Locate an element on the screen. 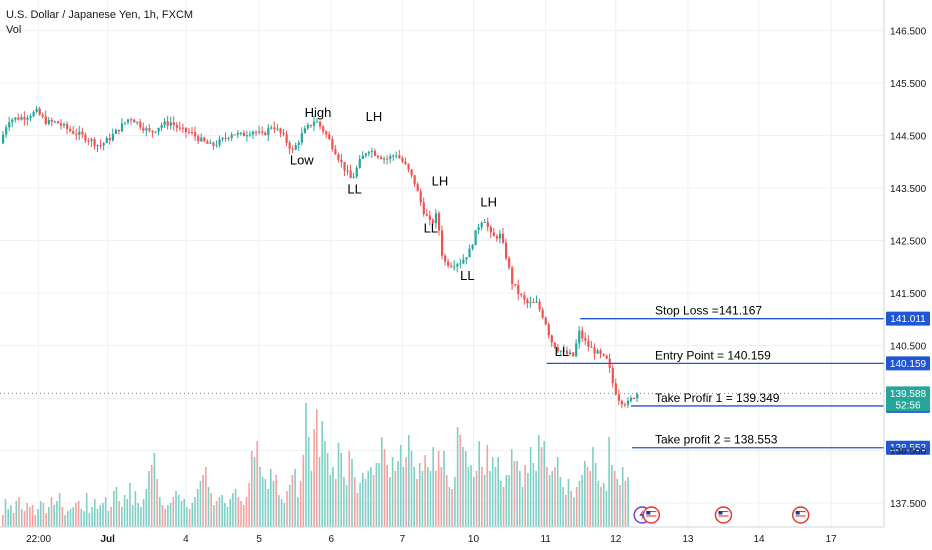  symbol-title: U.S. Dollar / Japanese Yen, 1h, FXCM is located at coordinates (99, 15).